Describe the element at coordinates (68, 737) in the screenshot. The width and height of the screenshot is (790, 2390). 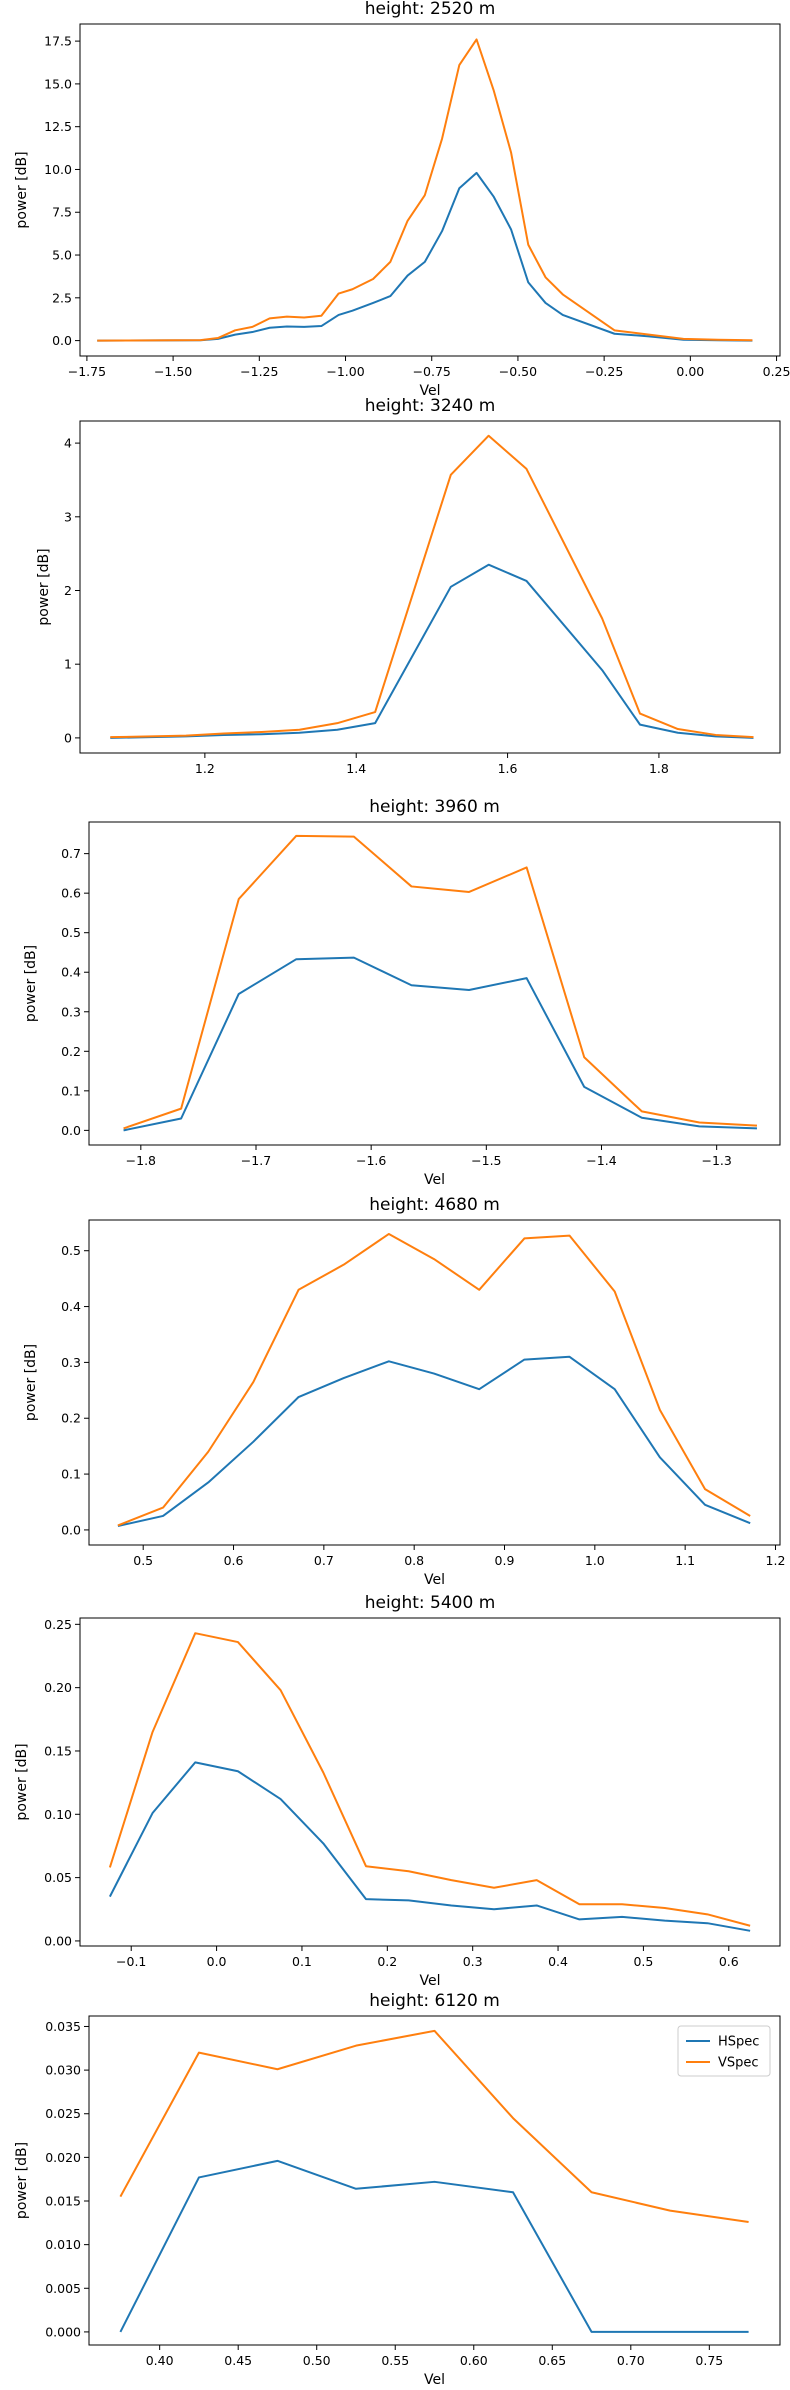
I see `y-tick-label: 0` at that location.